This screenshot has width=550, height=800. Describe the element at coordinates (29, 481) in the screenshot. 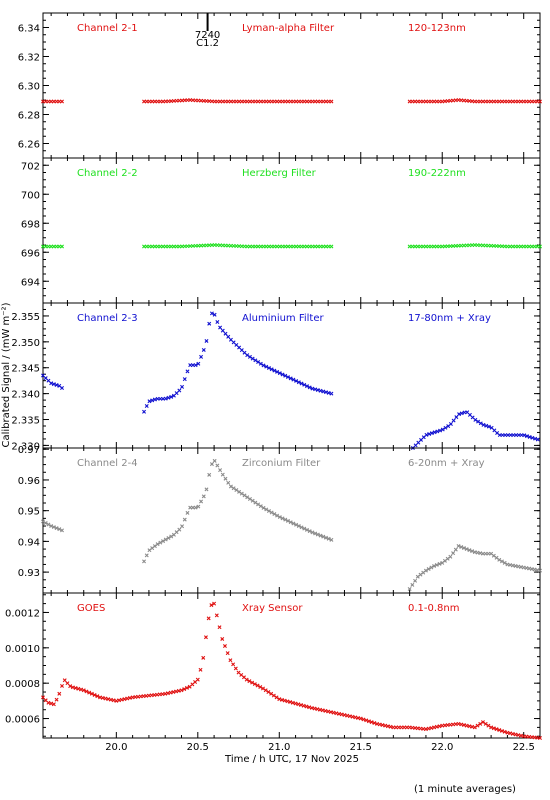

I see `y-tick-label: 0.96` at that location.